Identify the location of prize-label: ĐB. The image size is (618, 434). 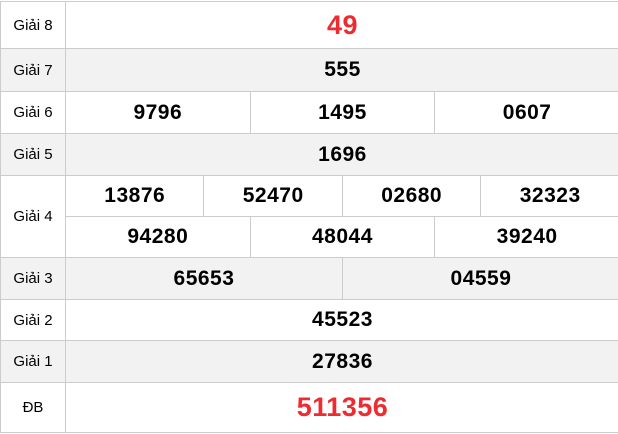
(33, 407).